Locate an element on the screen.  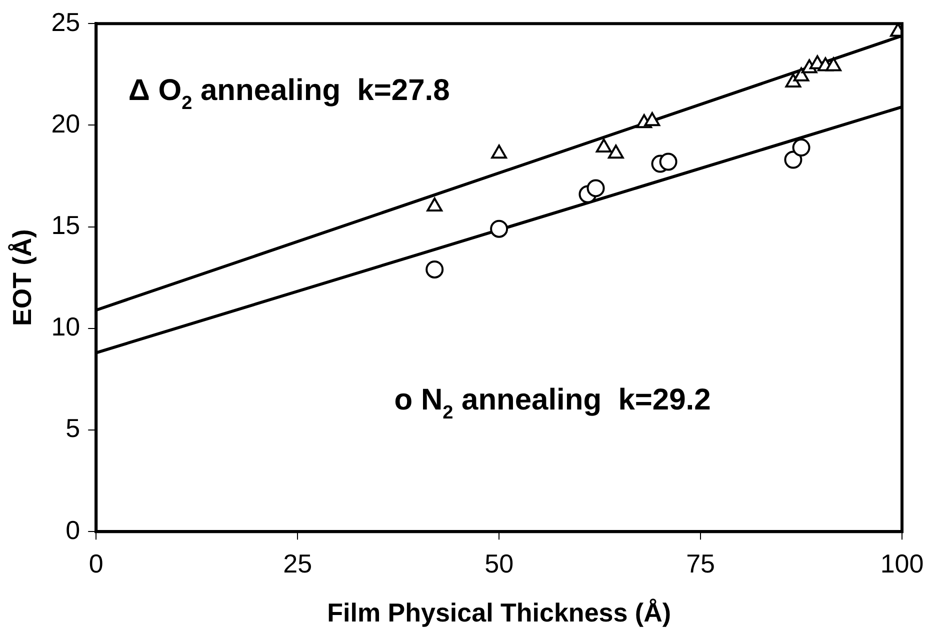
y-tick-label: 20 is located at coordinates (65, 123).